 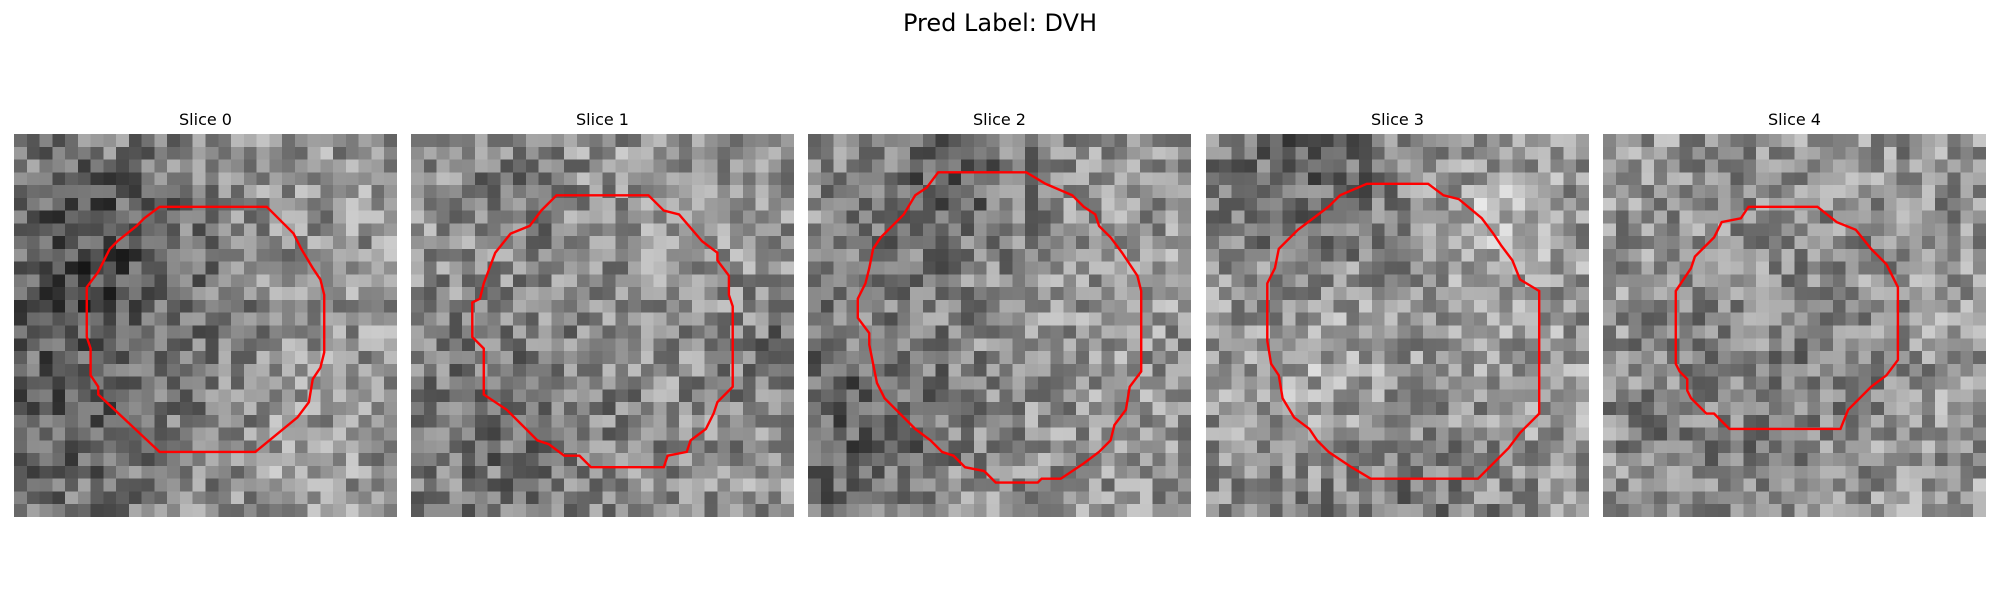 I want to click on slice-0-contour, so click(x=205, y=325).